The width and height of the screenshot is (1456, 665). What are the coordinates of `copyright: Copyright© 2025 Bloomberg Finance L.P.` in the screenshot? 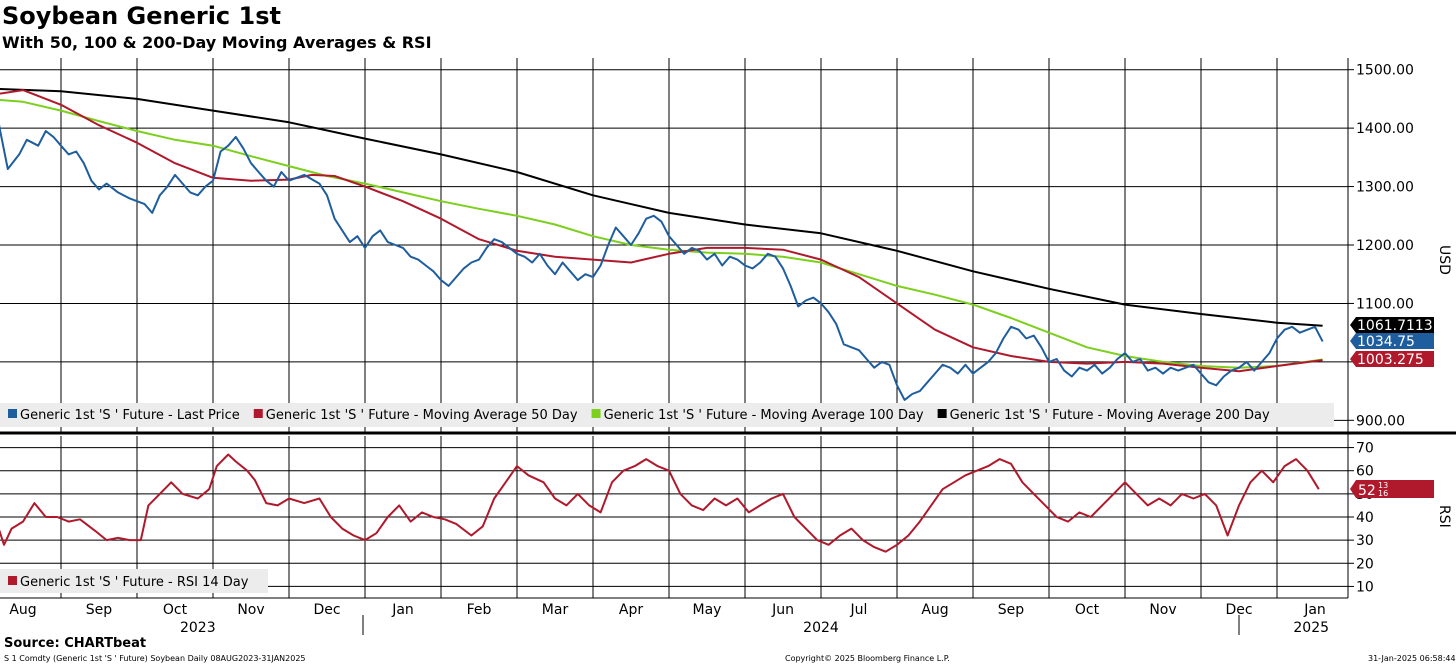 It's located at (867, 658).